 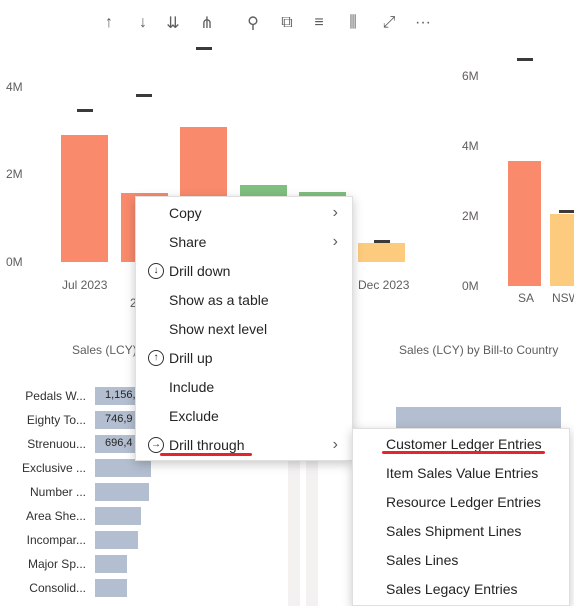 What do you see at coordinates (192, 386) in the screenshot?
I see `menu-item-label: Include` at bounding box center [192, 386].